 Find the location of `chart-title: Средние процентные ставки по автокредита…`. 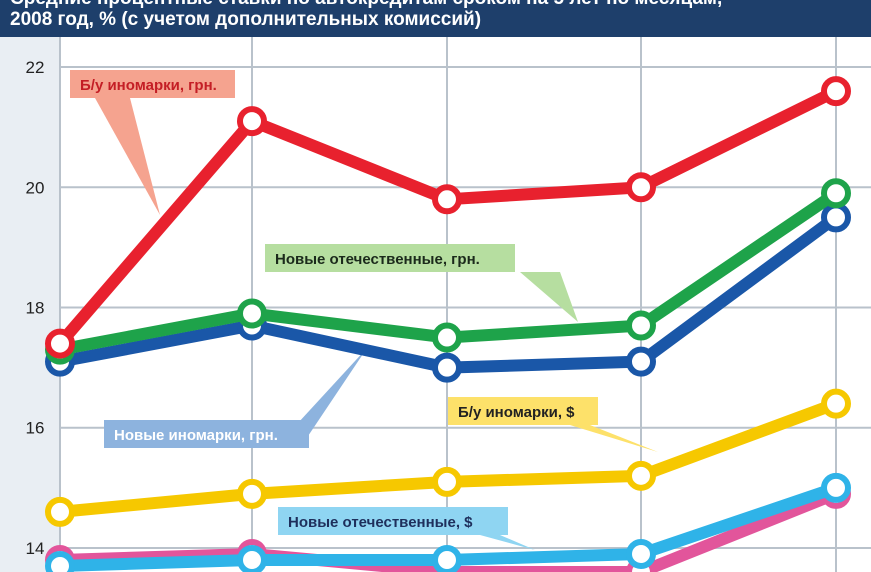

chart-title: Средние процентные ставки по автокредита… is located at coordinates (435, 18).